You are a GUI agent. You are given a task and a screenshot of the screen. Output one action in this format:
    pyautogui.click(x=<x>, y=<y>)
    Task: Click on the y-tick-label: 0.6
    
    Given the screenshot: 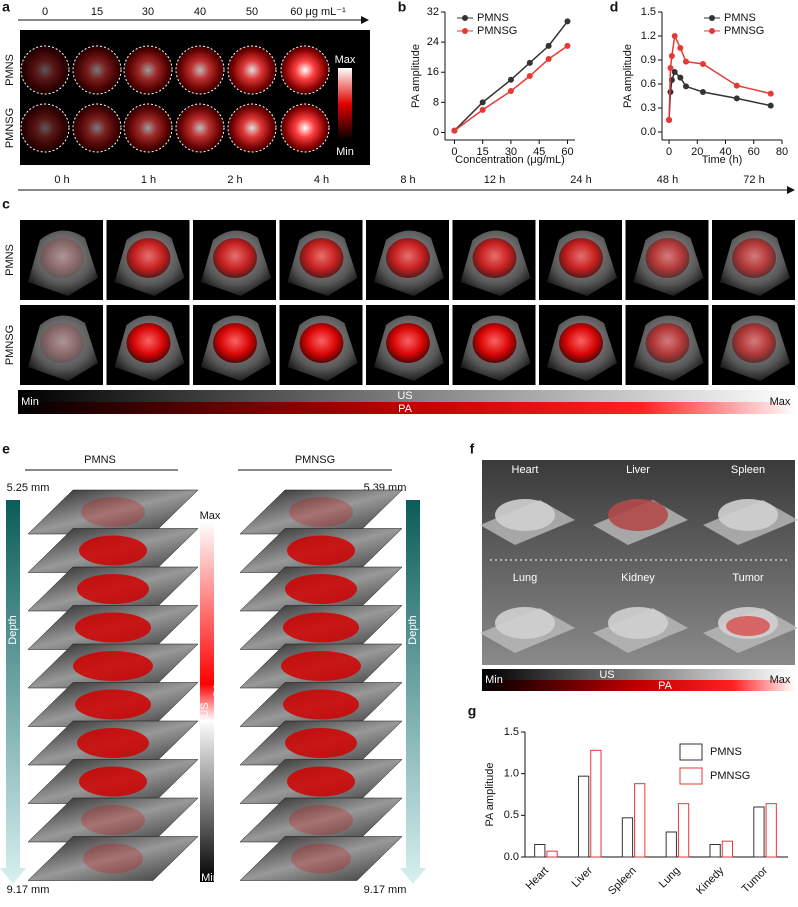 What is the action you would take?
    pyautogui.click(x=648, y=84)
    